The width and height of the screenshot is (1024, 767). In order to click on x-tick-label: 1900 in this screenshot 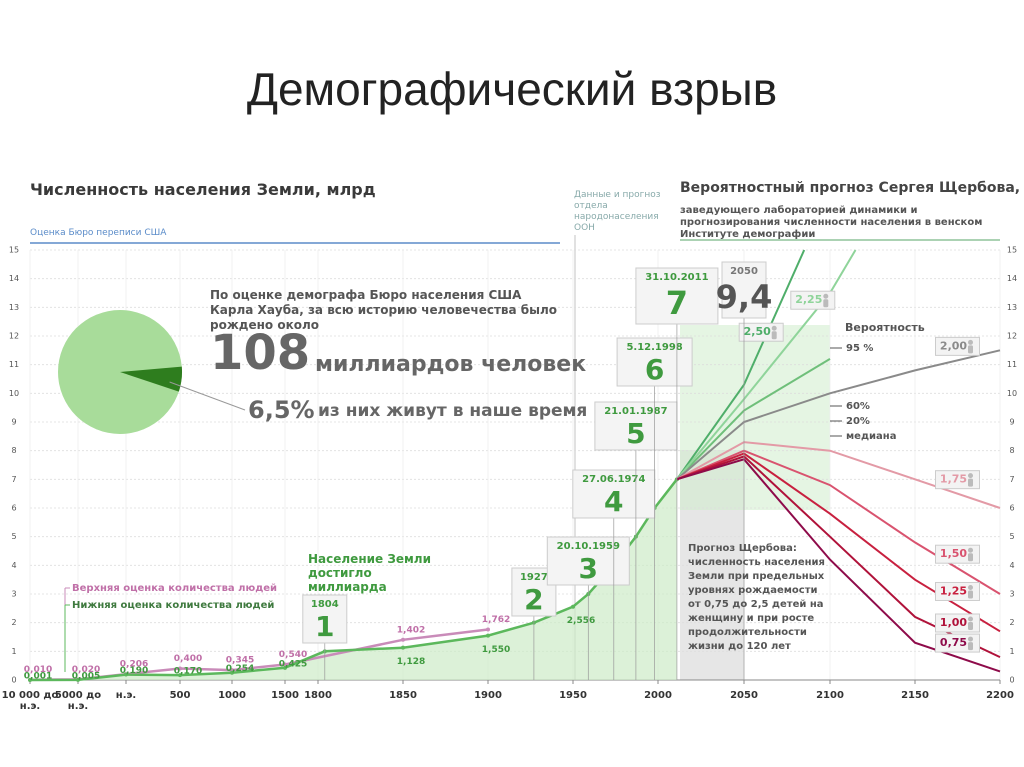, I will do `click(488, 695)`.